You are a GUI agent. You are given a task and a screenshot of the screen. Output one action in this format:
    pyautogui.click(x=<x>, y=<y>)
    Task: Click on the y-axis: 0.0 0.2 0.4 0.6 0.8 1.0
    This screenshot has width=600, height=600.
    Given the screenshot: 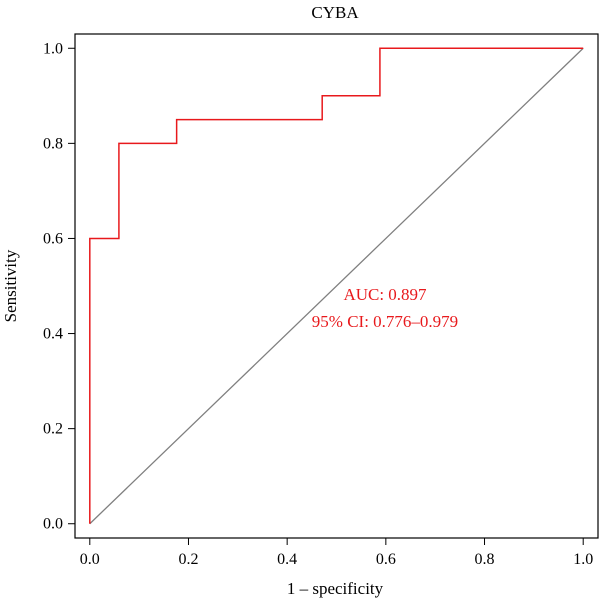 What is the action you would take?
    pyautogui.click(x=59, y=286)
    